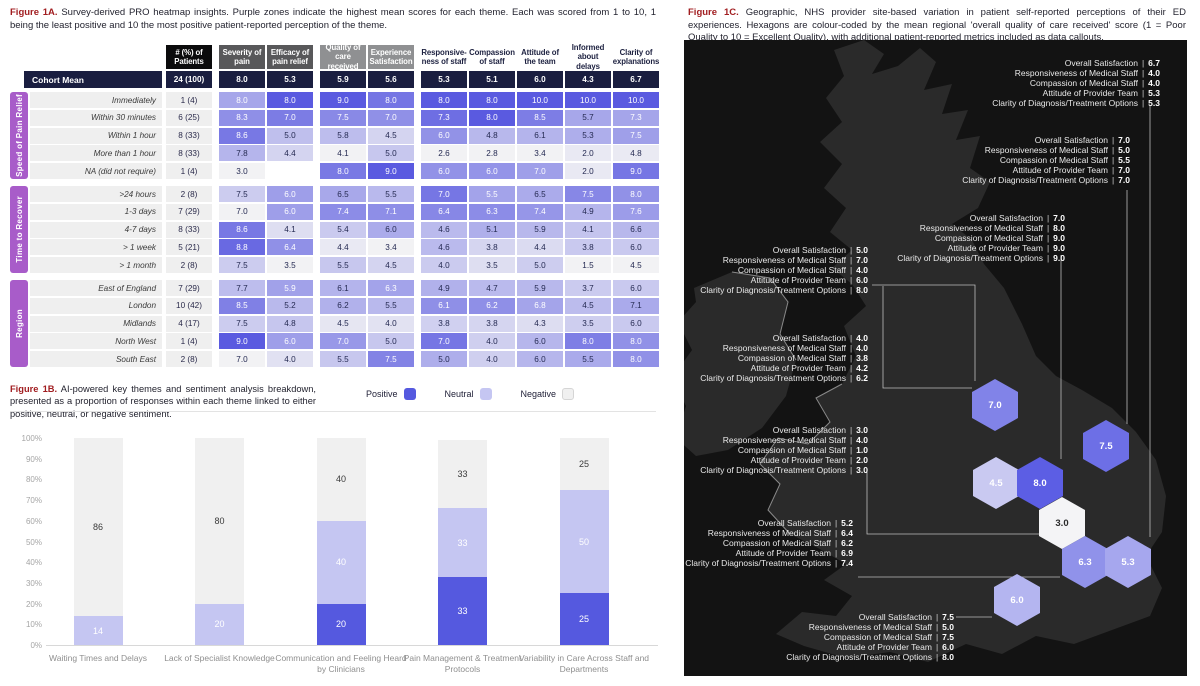  Describe the element at coordinates (862, 460) in the screenshot. I see `callout-metric-value: 2.0` at that location.